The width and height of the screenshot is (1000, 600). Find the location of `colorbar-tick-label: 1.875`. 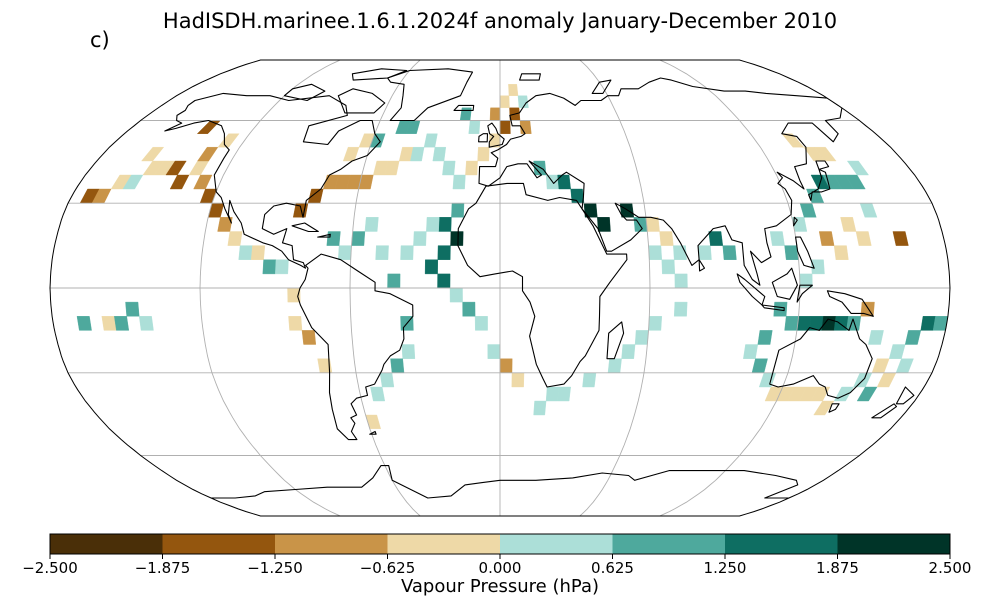

colorbar-tick-label: 1.875 is located at coordinates (837, 568).